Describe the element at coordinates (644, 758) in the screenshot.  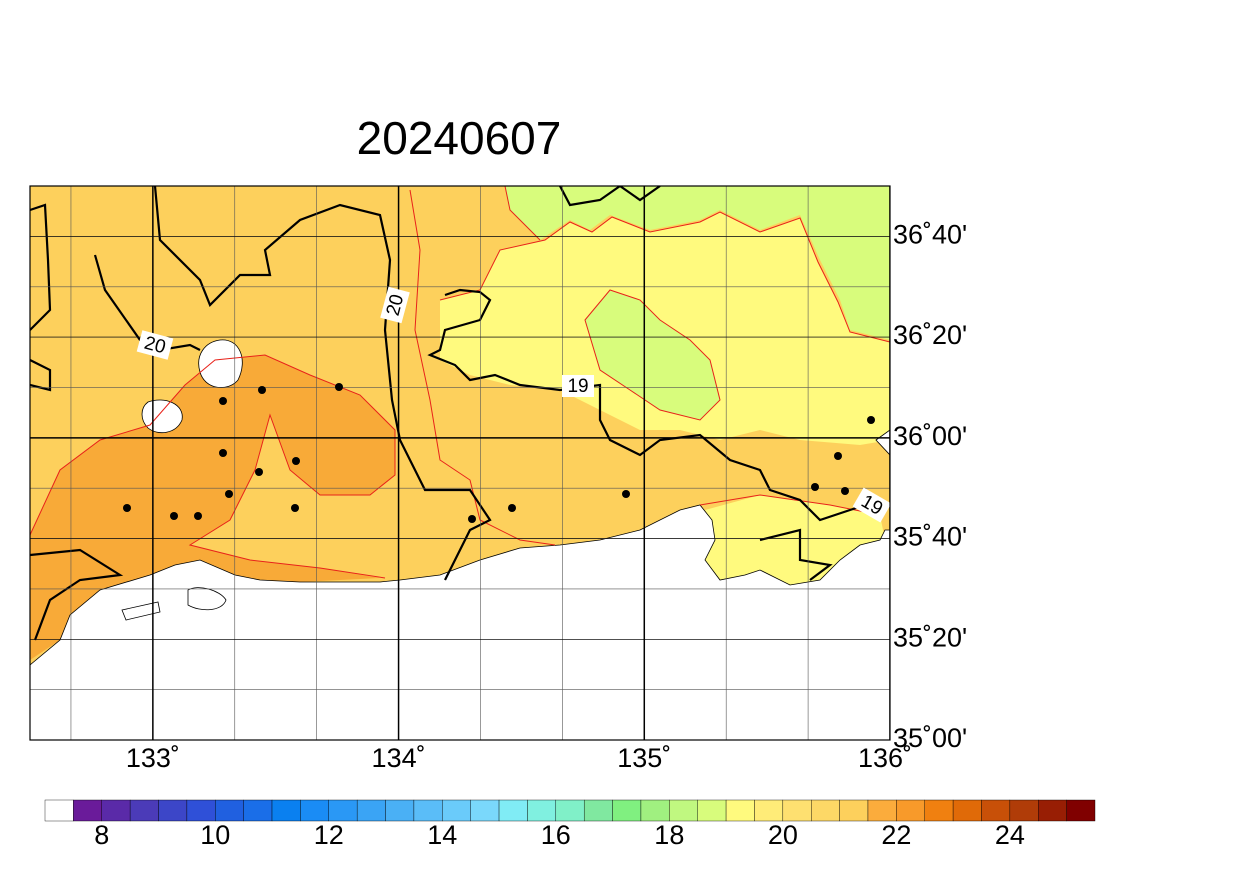
I see `x-tick-label: 135˚` at that location.